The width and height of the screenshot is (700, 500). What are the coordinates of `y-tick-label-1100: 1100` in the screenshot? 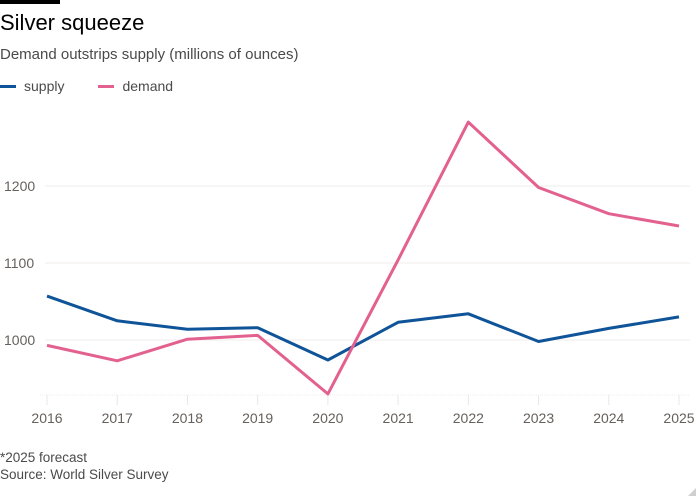 It's located at (19, 263).